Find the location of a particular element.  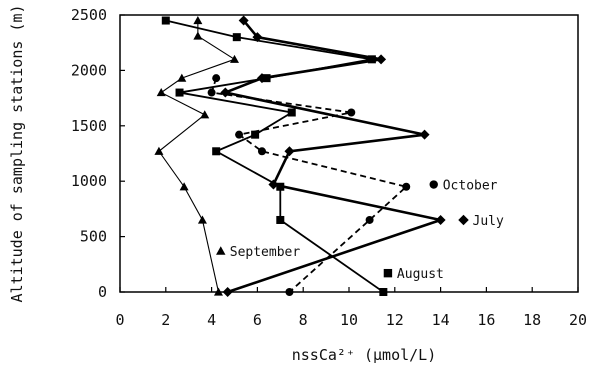

y-tick-label: 2500 is located at coordinates (89, 15).